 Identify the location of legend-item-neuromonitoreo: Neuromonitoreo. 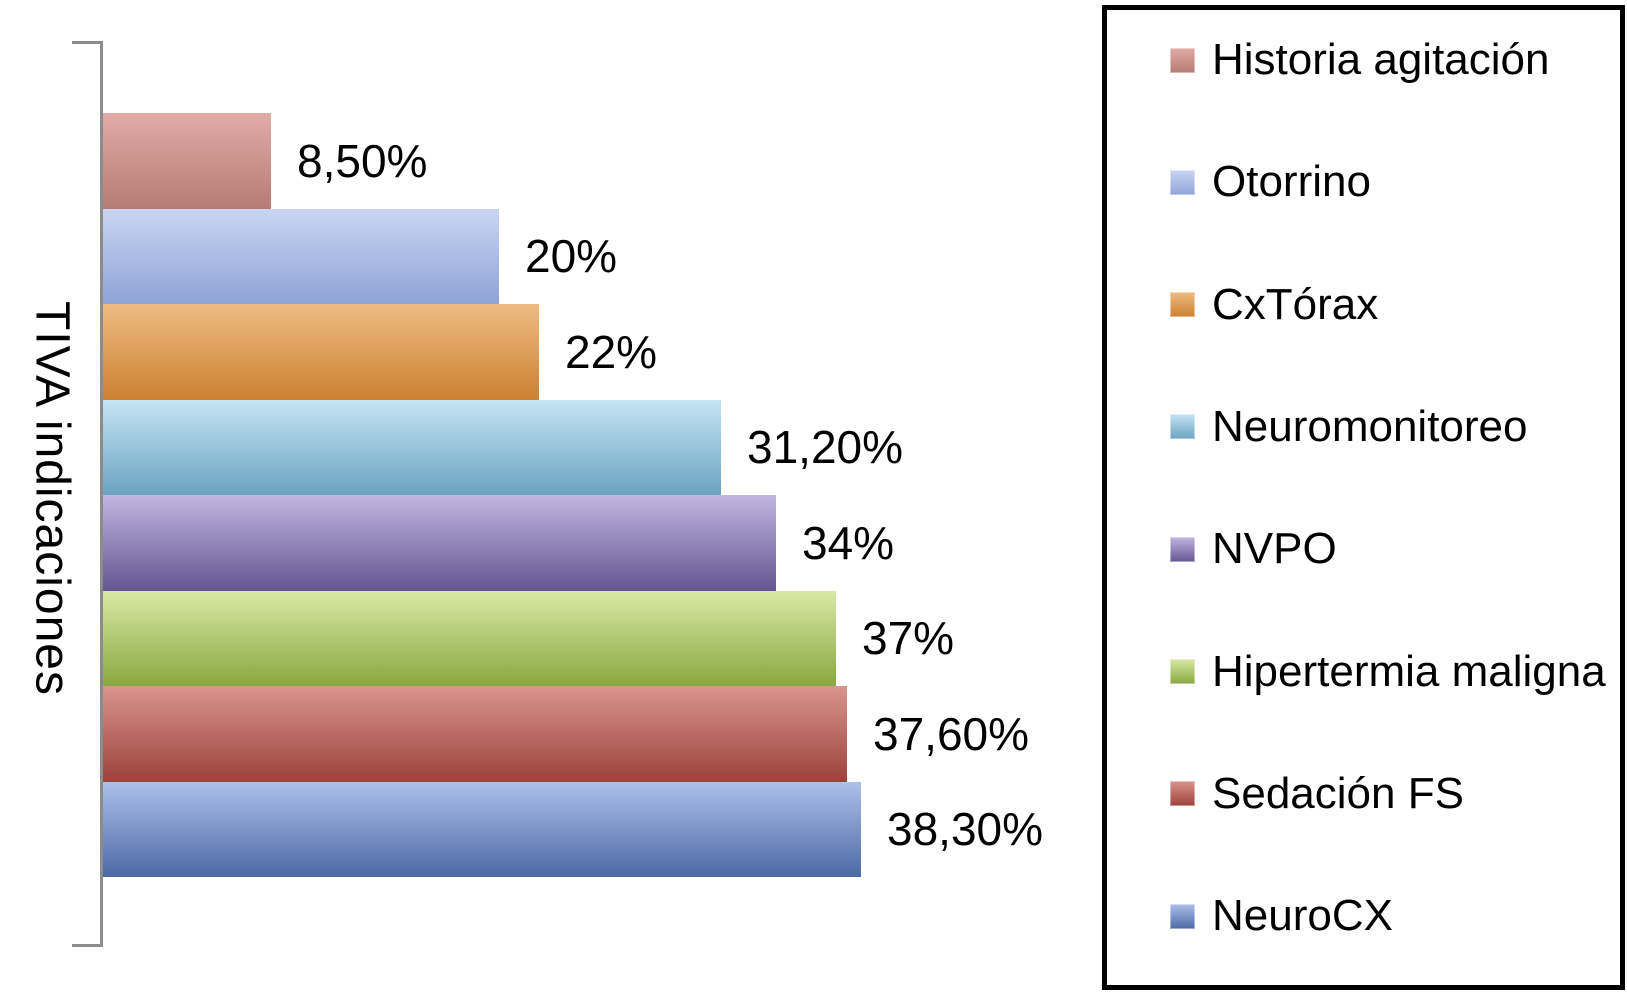
(1363, 427).